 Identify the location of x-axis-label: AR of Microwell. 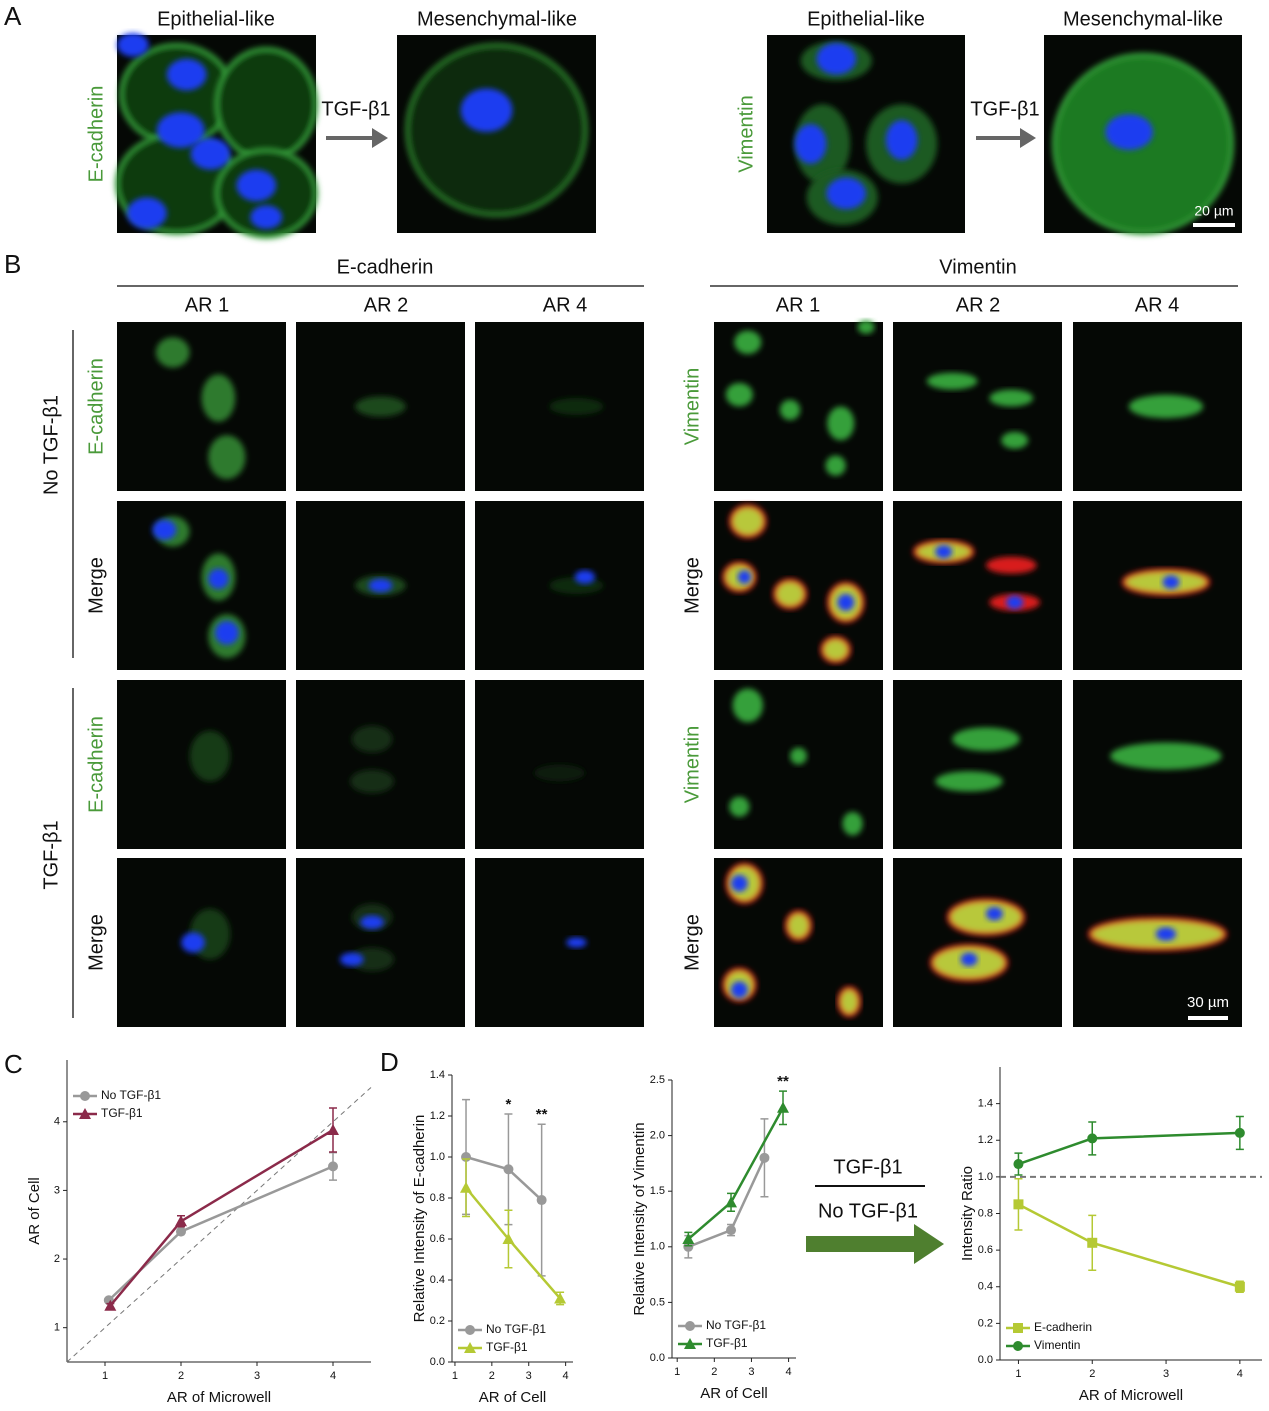
(219, 1397).